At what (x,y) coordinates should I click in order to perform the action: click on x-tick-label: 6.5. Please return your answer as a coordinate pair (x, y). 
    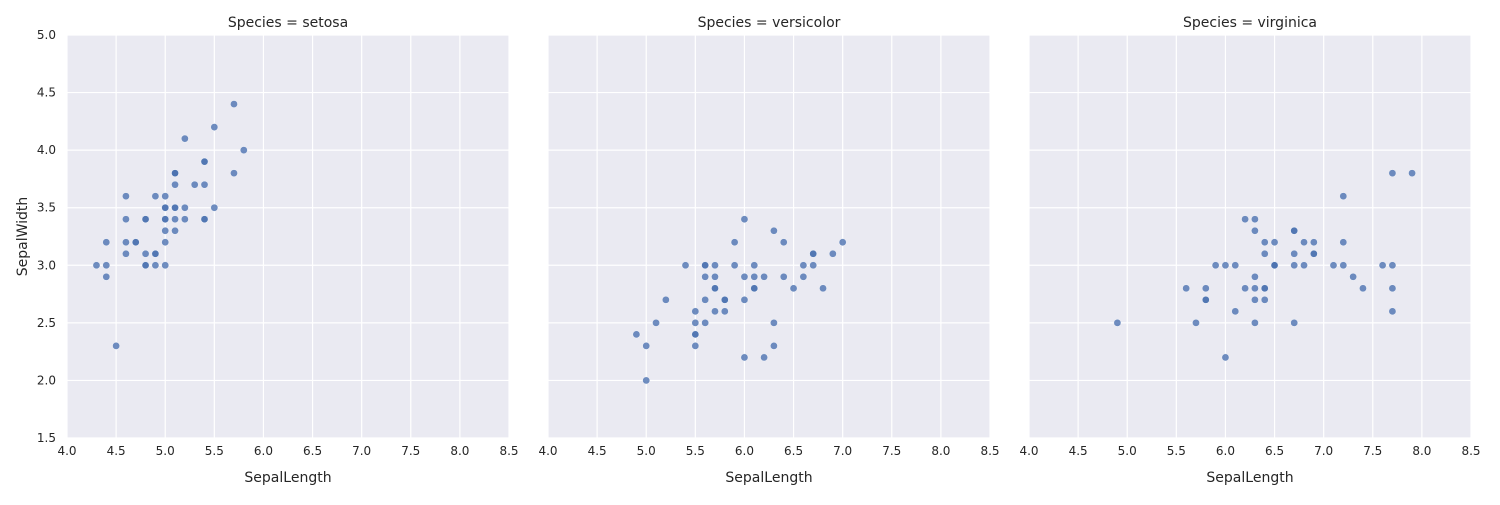
    Looking at the image, I should click on (1274, 451).